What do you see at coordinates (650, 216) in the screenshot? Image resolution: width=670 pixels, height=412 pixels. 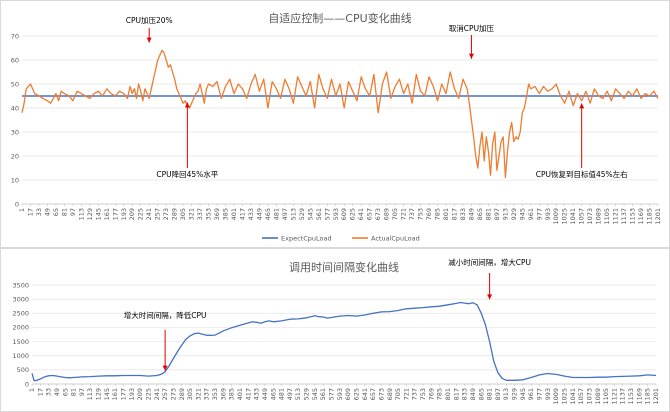 I see `x-tick-label: 1185` at bounding box center [650, 216].